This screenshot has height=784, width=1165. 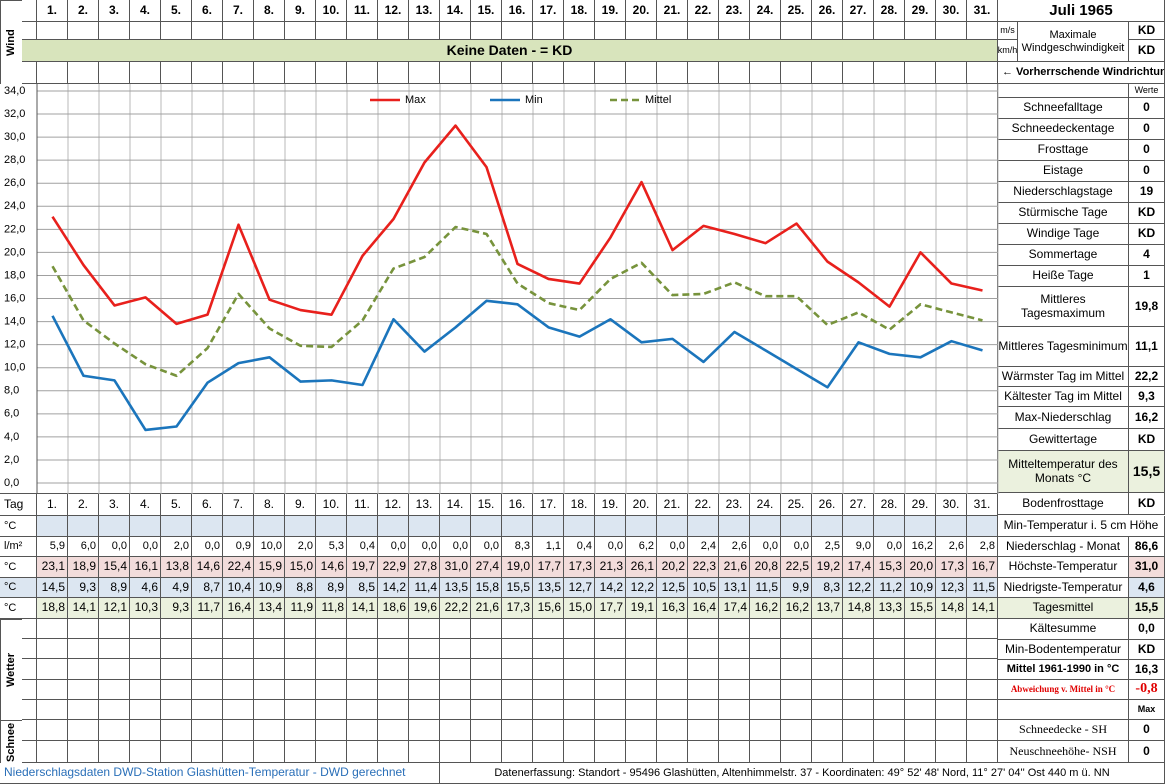 I want to click on day-number: 28., so click(x=889, y=505).